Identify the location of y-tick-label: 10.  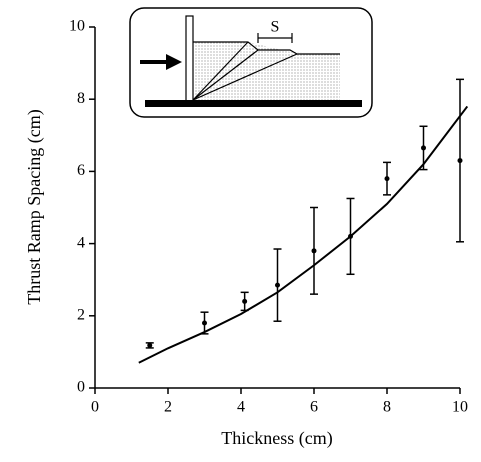
(77, 26).